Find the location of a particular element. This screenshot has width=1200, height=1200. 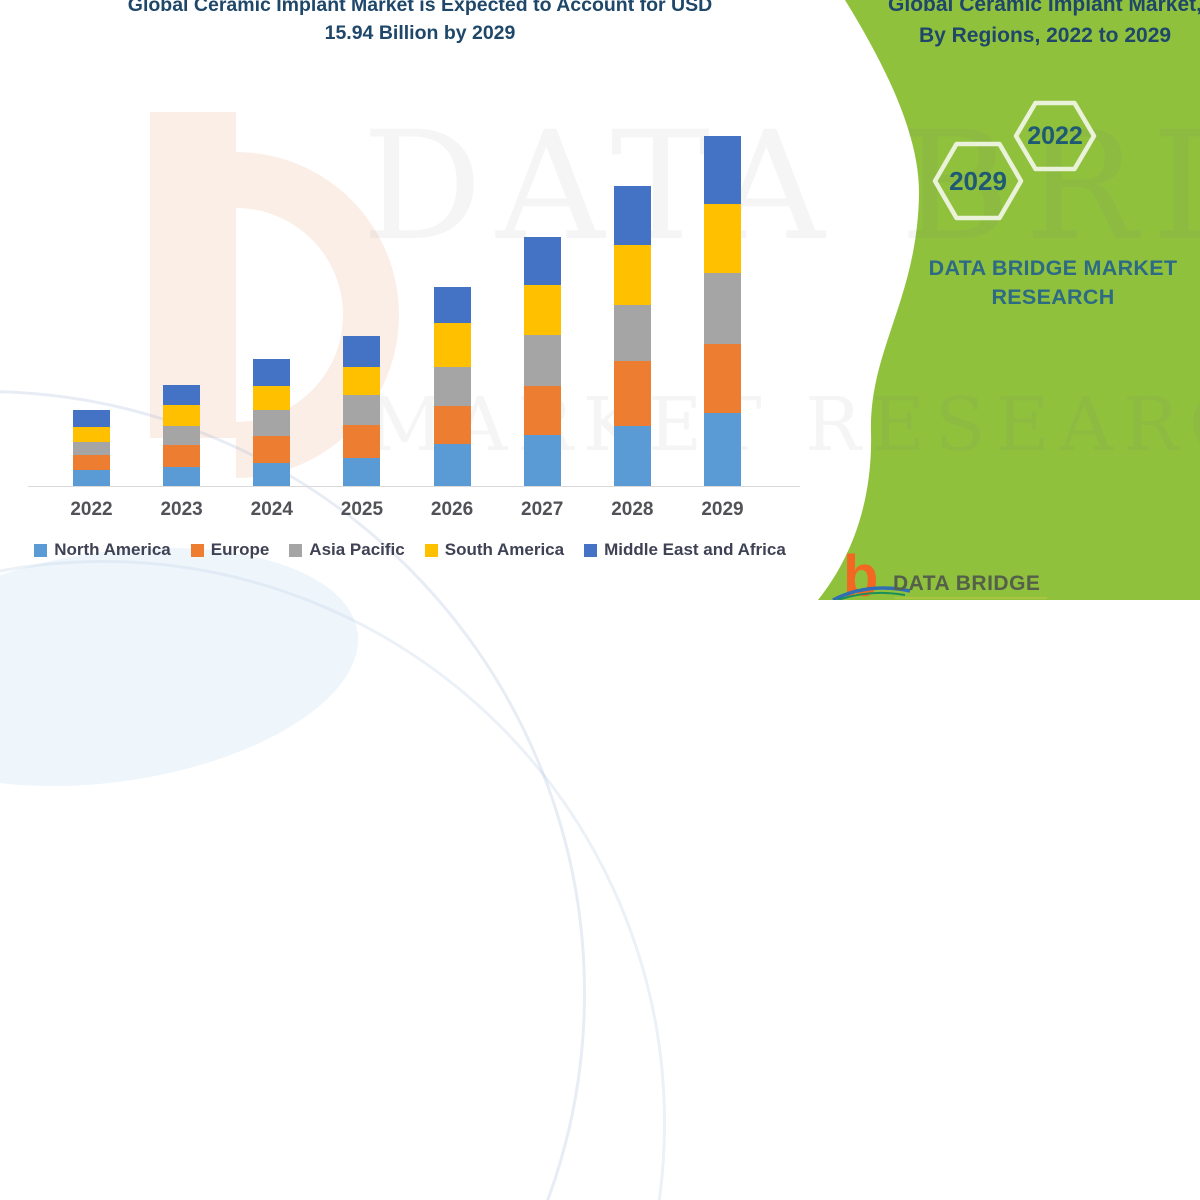

footer-brand-text: DATA BRIDGE is located at coordinates (967, 583).